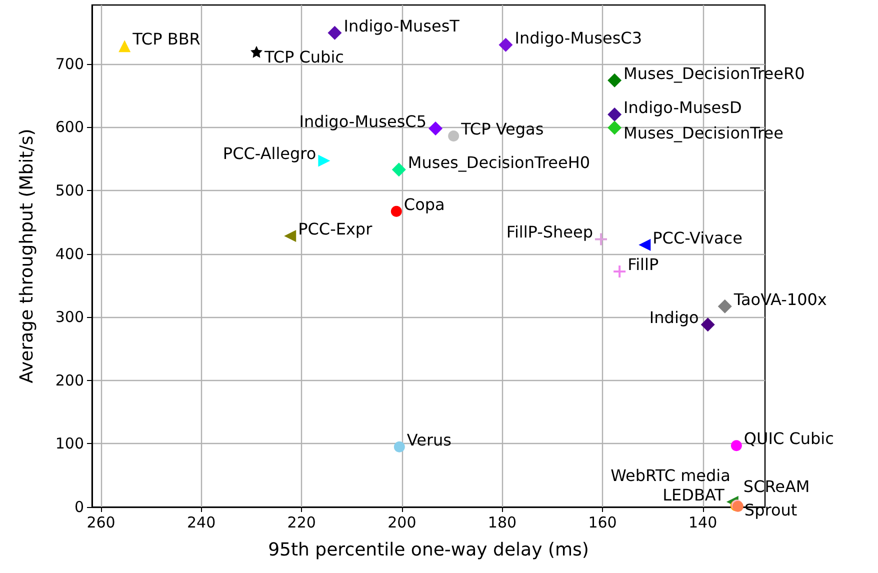  I want to click on series-label: LEDBAT, so click(693, 494).